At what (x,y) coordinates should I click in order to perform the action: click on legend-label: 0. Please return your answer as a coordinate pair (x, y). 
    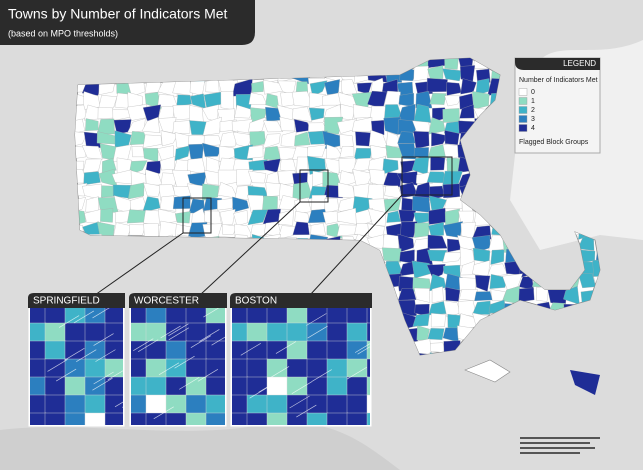
    Looking at the image, I should click on (533, 92).